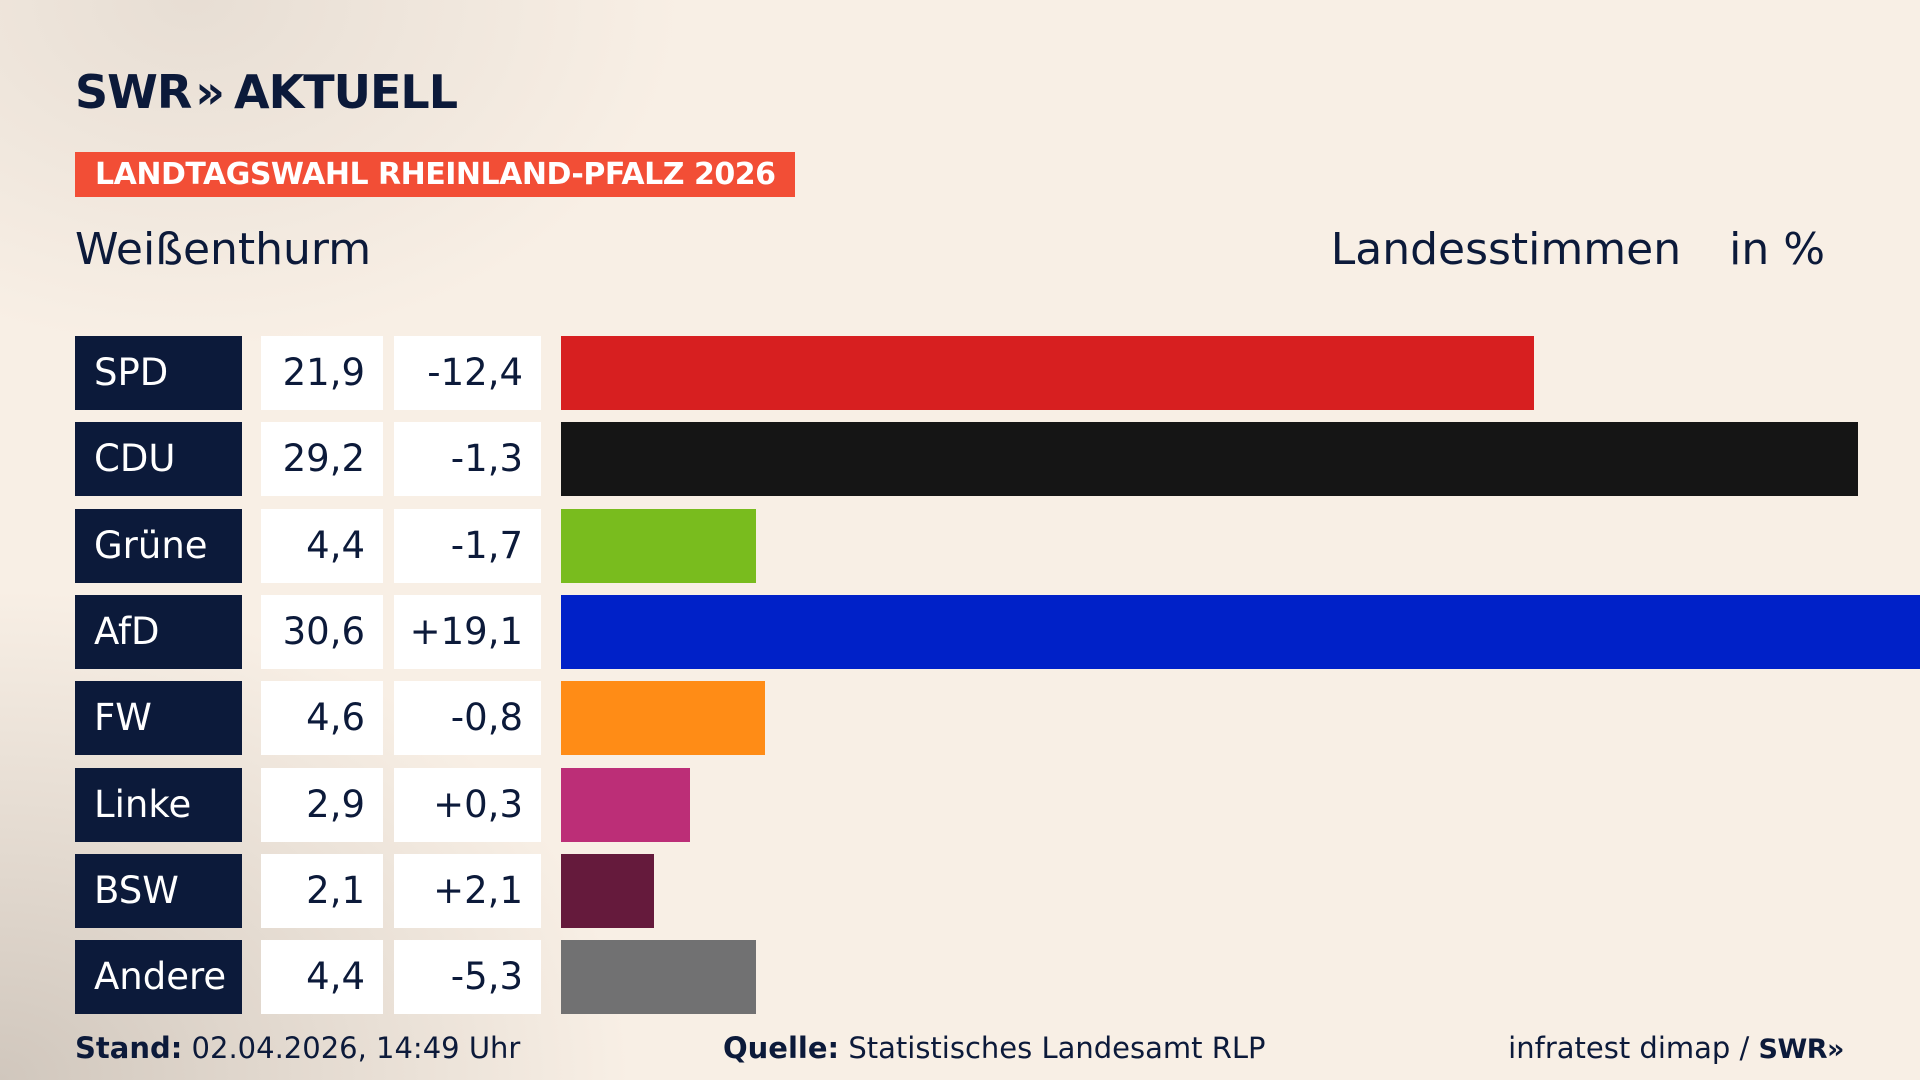 The height and width of the screenshot is (1080, 1920). Describe the element at coordinates (960, 718) in the screenshot. I see `result-row-fw: FW 4,6 -0,8` at that location.